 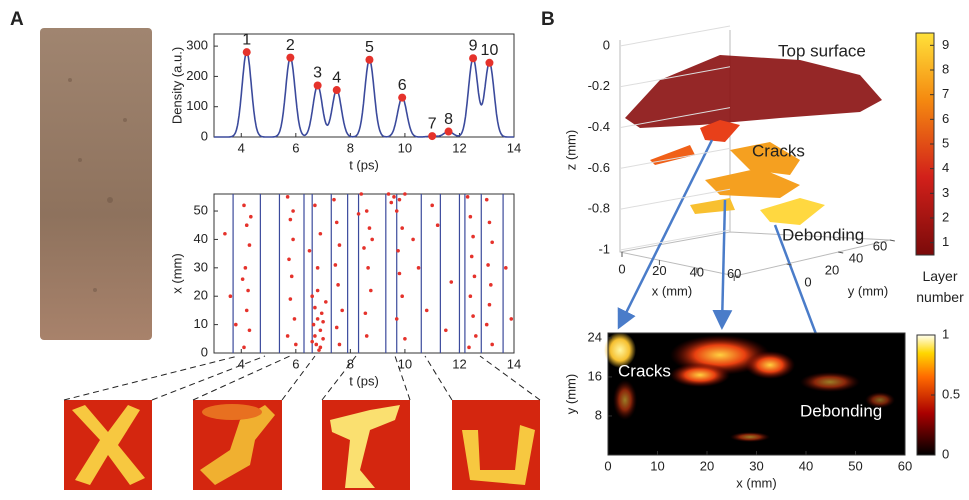 I want to click on x-tick-label: 12, so click(x=459, y=147).